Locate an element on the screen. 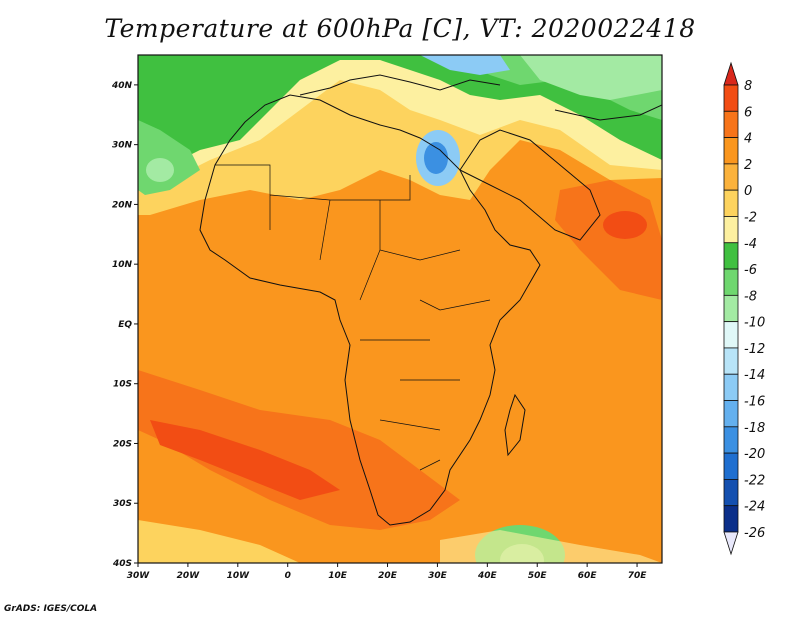  colorbar-label: 4 is located at coordinates (748, 139).